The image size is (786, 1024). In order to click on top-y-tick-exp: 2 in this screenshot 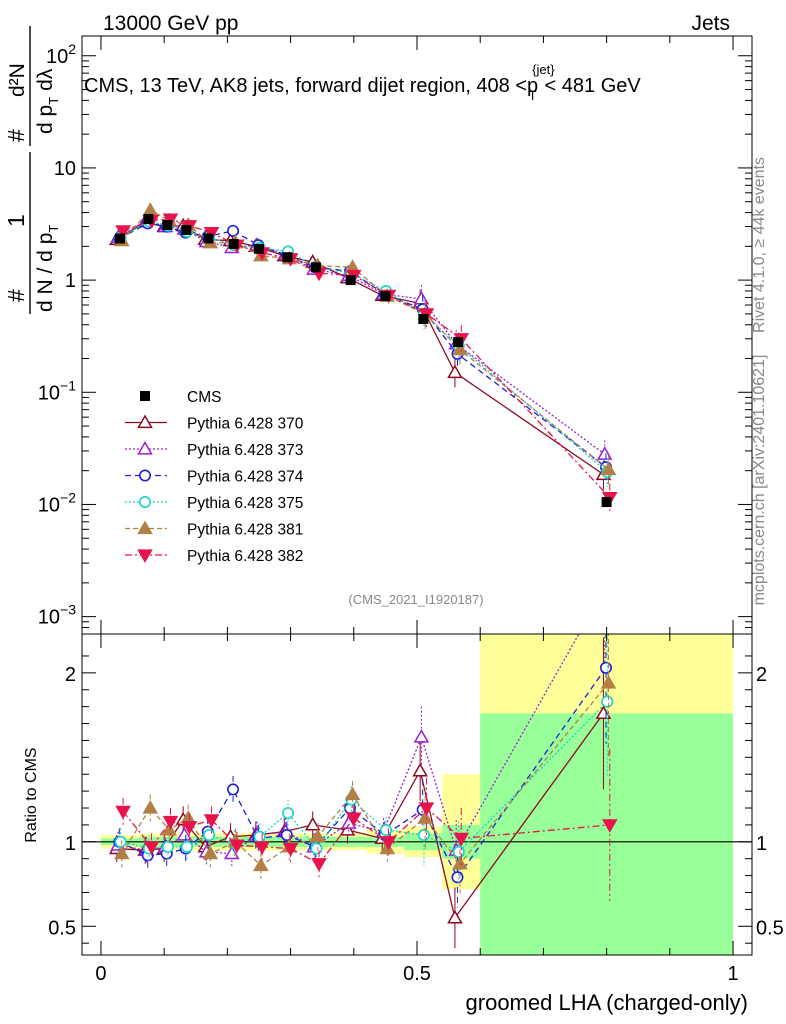, I will do `click(72, 49)`.